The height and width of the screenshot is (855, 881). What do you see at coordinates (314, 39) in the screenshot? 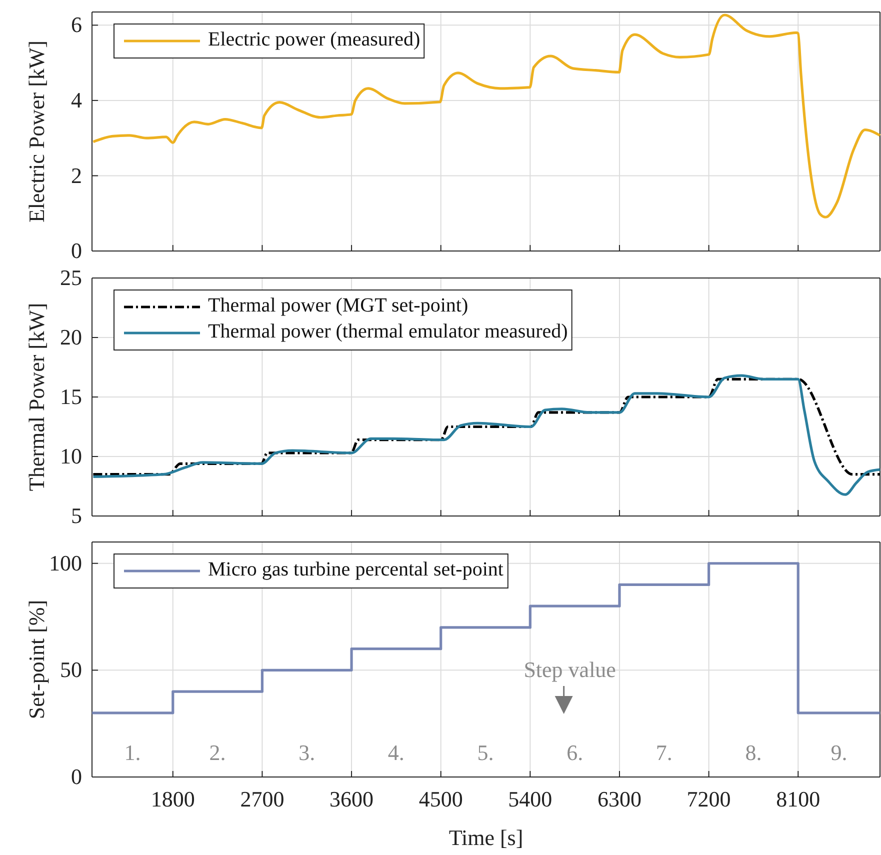
I see `legend-label: Electric power (measured)` at bounding box center [314, 39].